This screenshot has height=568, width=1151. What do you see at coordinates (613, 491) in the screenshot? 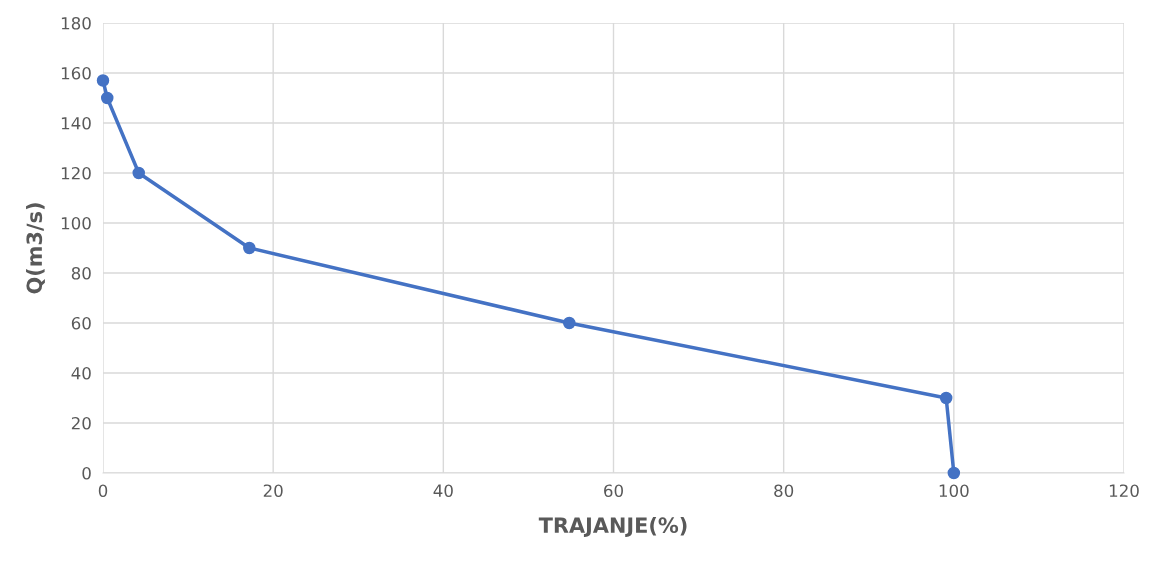
I see `x-tick-label: 60` at bounding box center [613, 491].